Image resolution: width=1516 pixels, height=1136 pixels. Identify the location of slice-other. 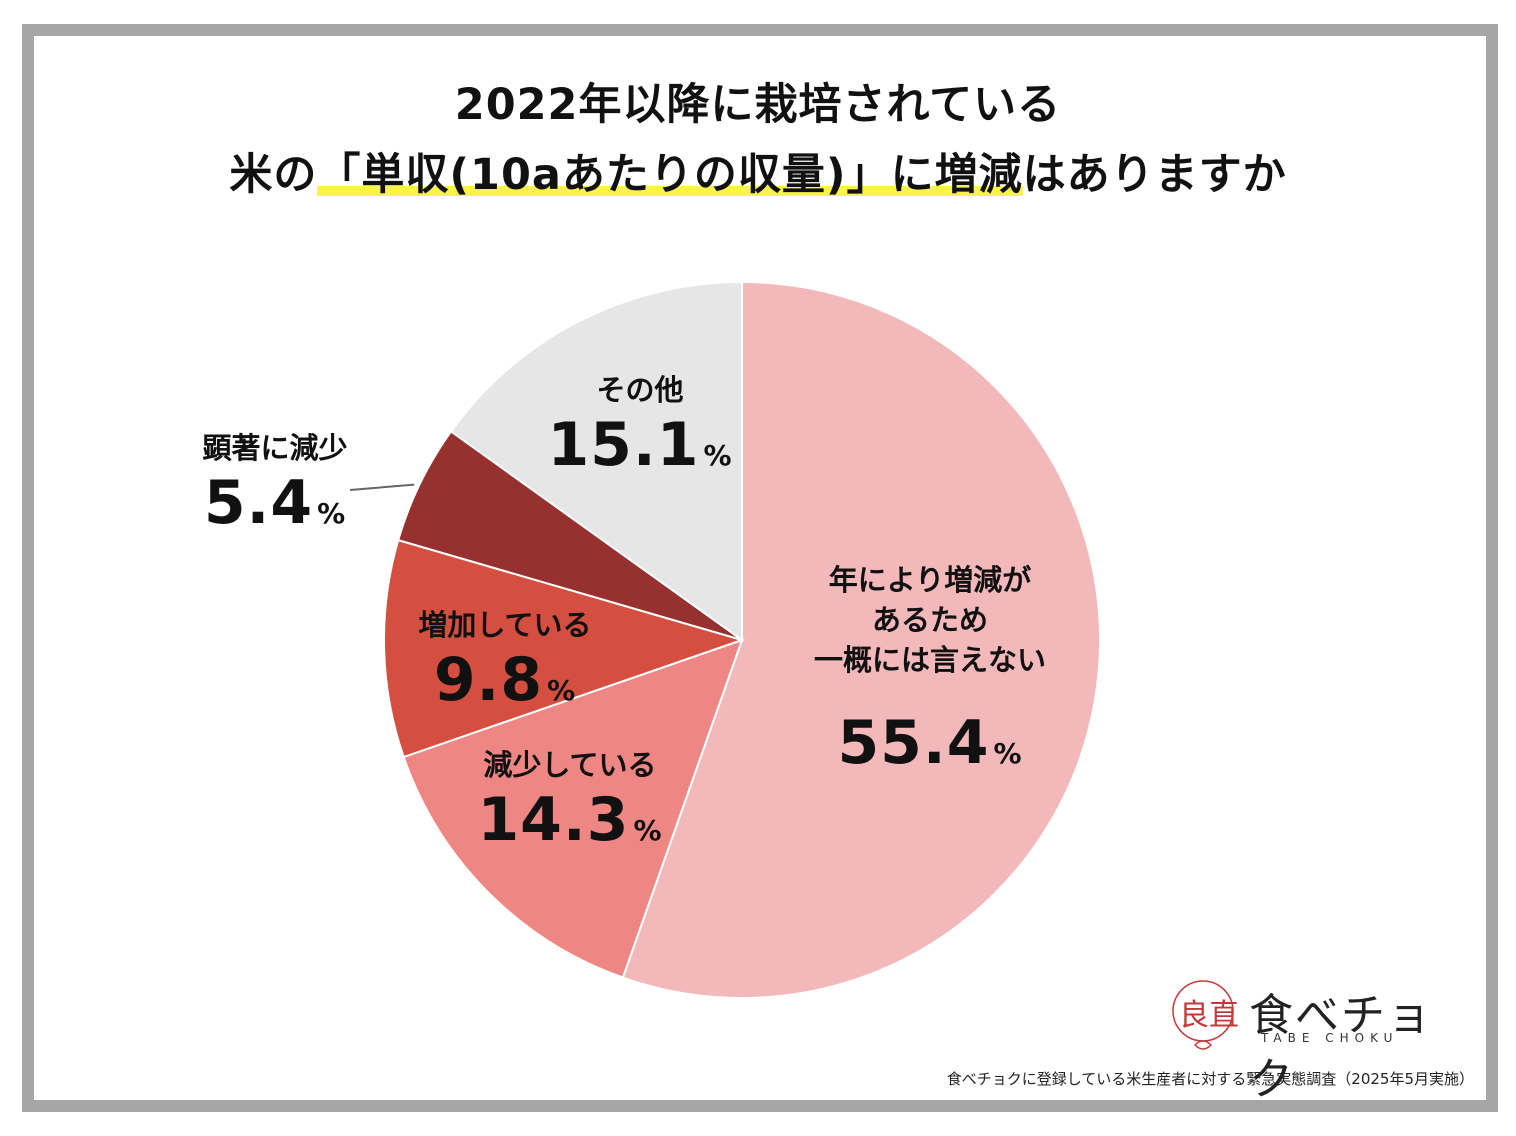
(596, 461).